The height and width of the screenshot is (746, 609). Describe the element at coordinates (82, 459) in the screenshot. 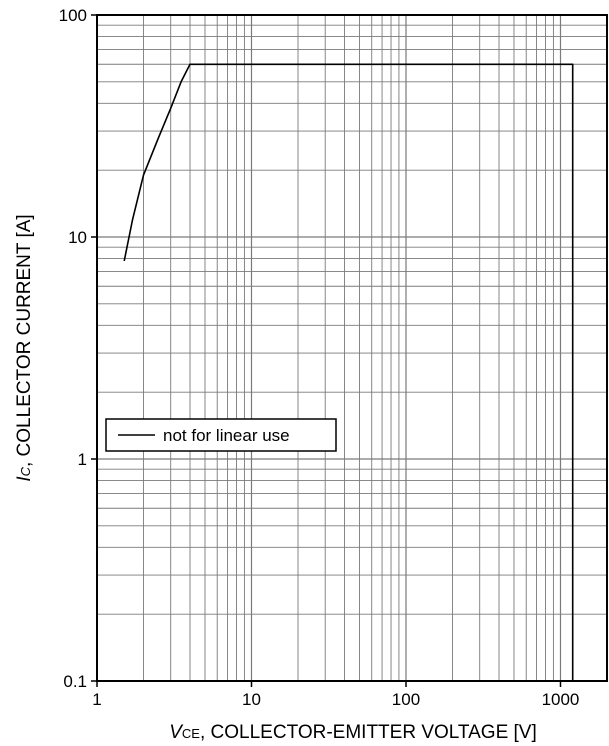

I see `y-tick-label: 1` at that location.